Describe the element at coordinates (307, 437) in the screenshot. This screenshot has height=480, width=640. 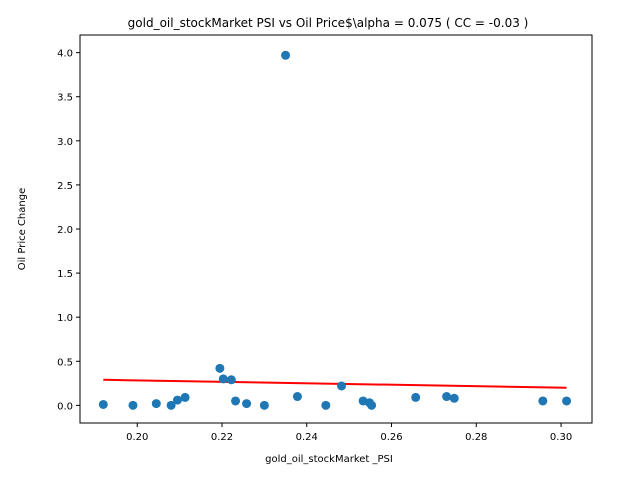
I see `x-tick-label: 0.24` at that location.